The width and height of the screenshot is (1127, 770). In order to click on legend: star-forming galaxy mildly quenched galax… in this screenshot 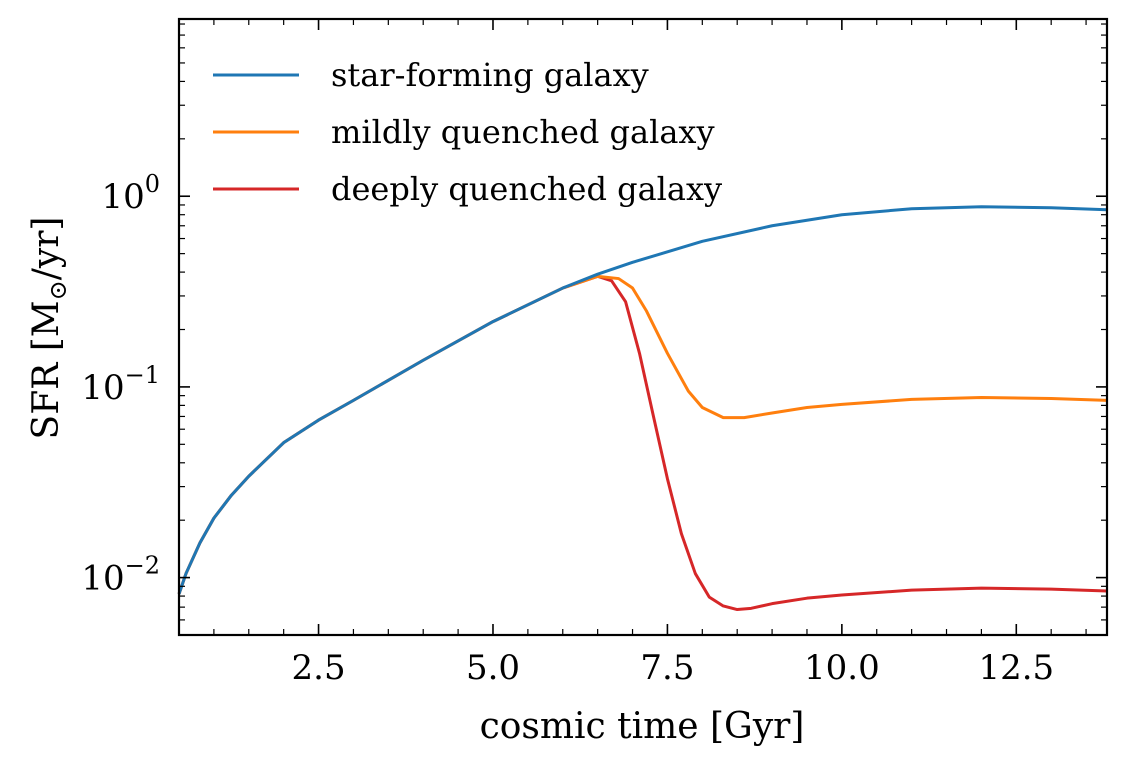, I will do `click(467, 132)`.